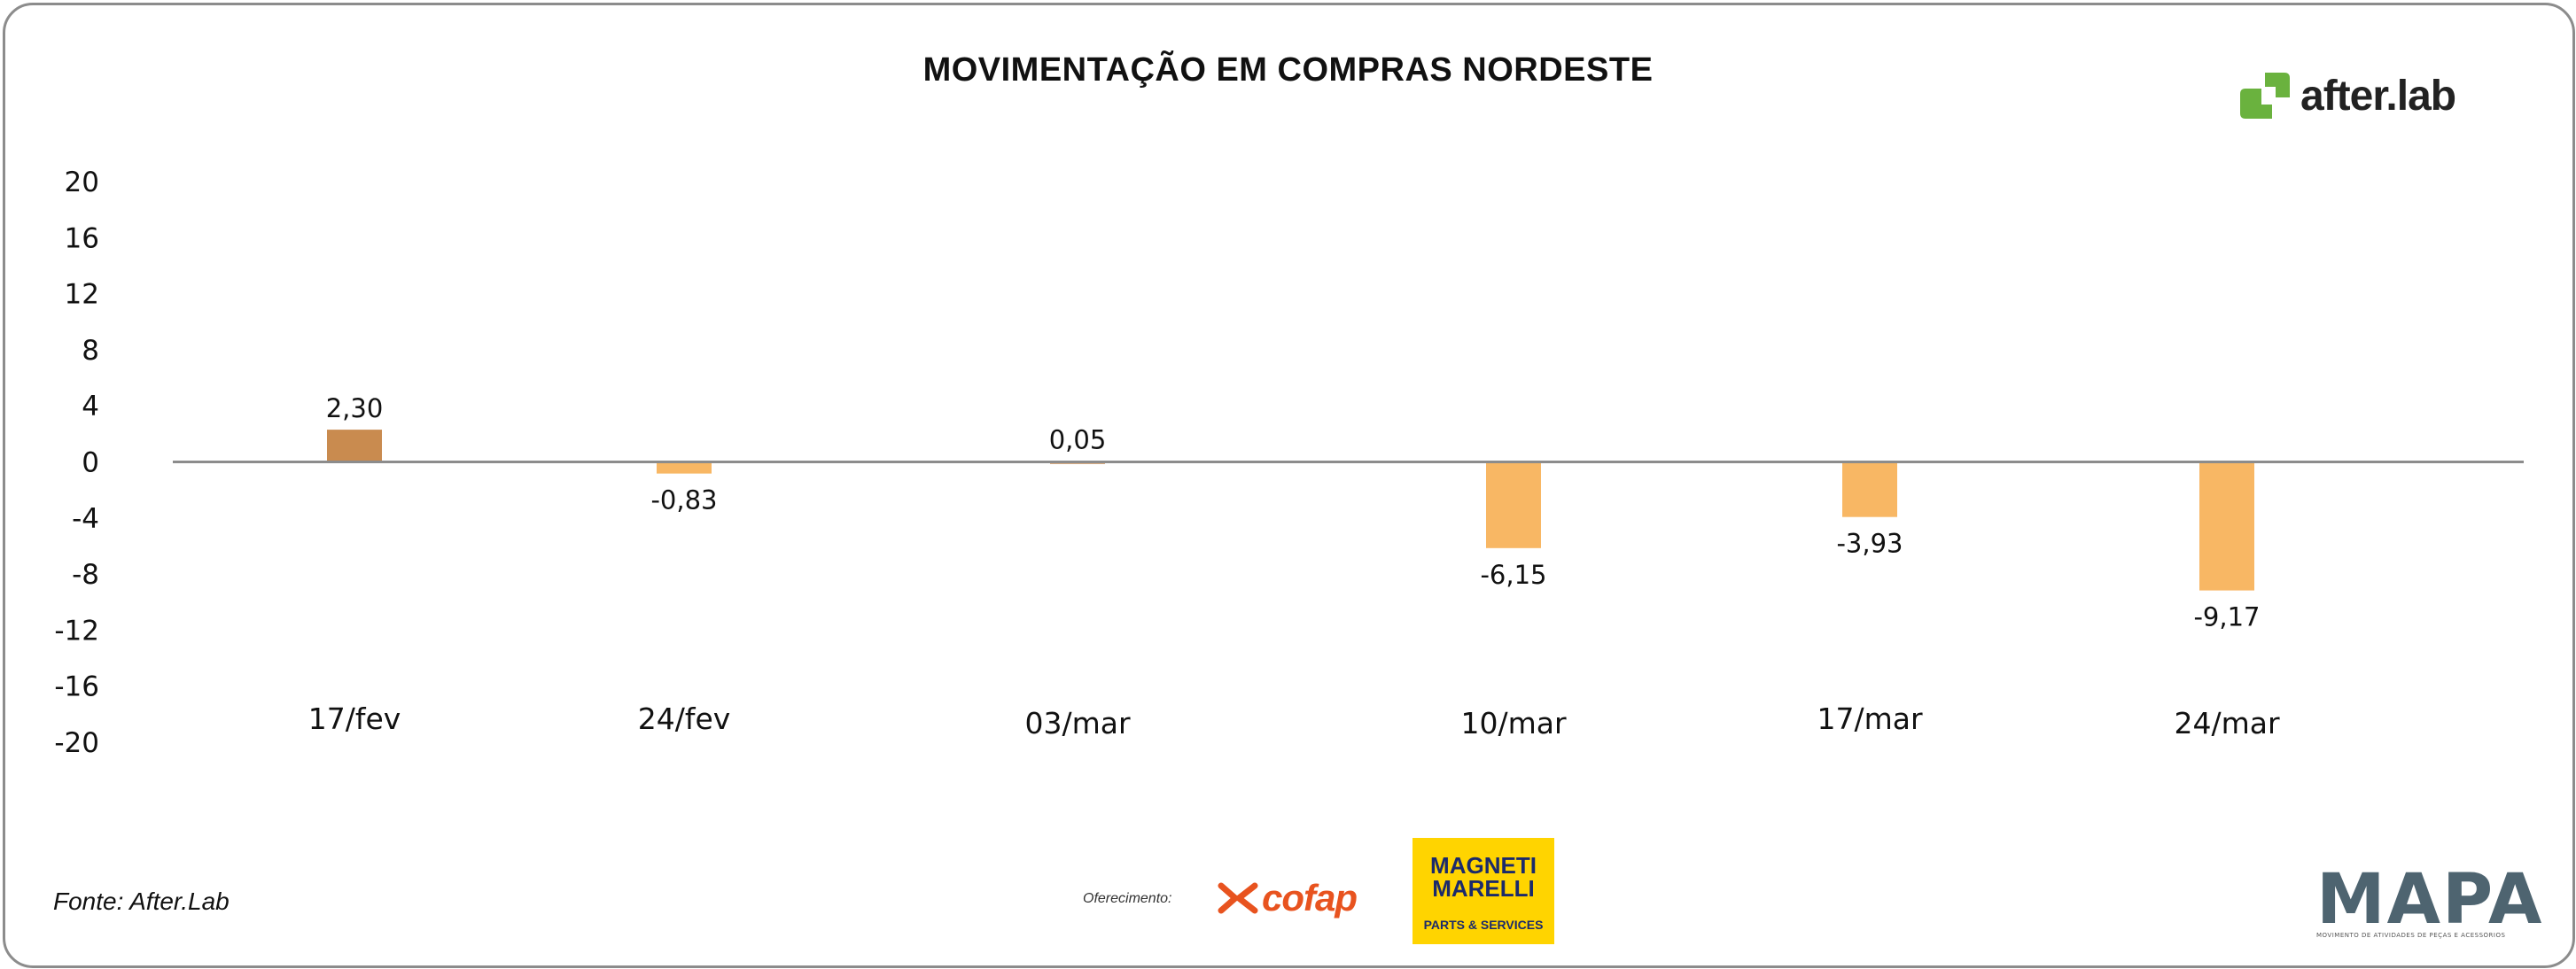 Image resolution: width=2576 pixels, height=969 pixels. What do you see at coordinates (141, 901) in the screenshot?
I see `source-note: Fonte: After.Lab` at bounding box center [141, 901].